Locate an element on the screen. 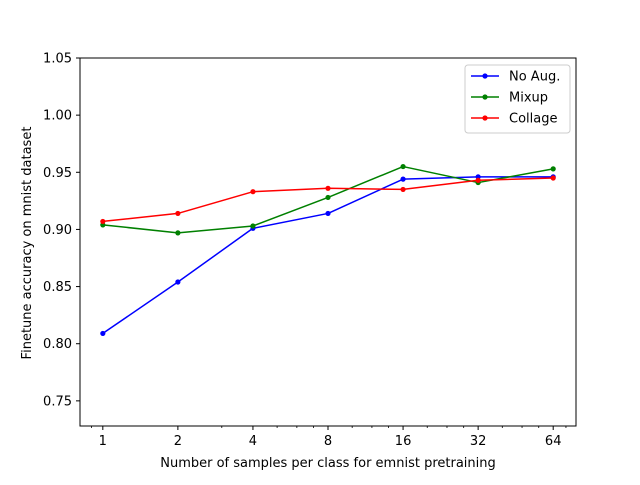 This screenshot has height=485, width=640. x-tick-label: 1 is located at coordinates (103, 441).